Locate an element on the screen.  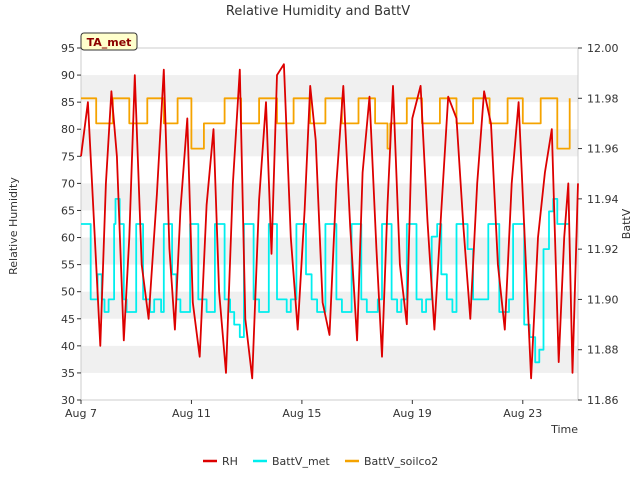
y-axis-left: 30 35 40 45 50 55 60 65 70 75 80 85 90 95 is located at coordinates (71, 224).